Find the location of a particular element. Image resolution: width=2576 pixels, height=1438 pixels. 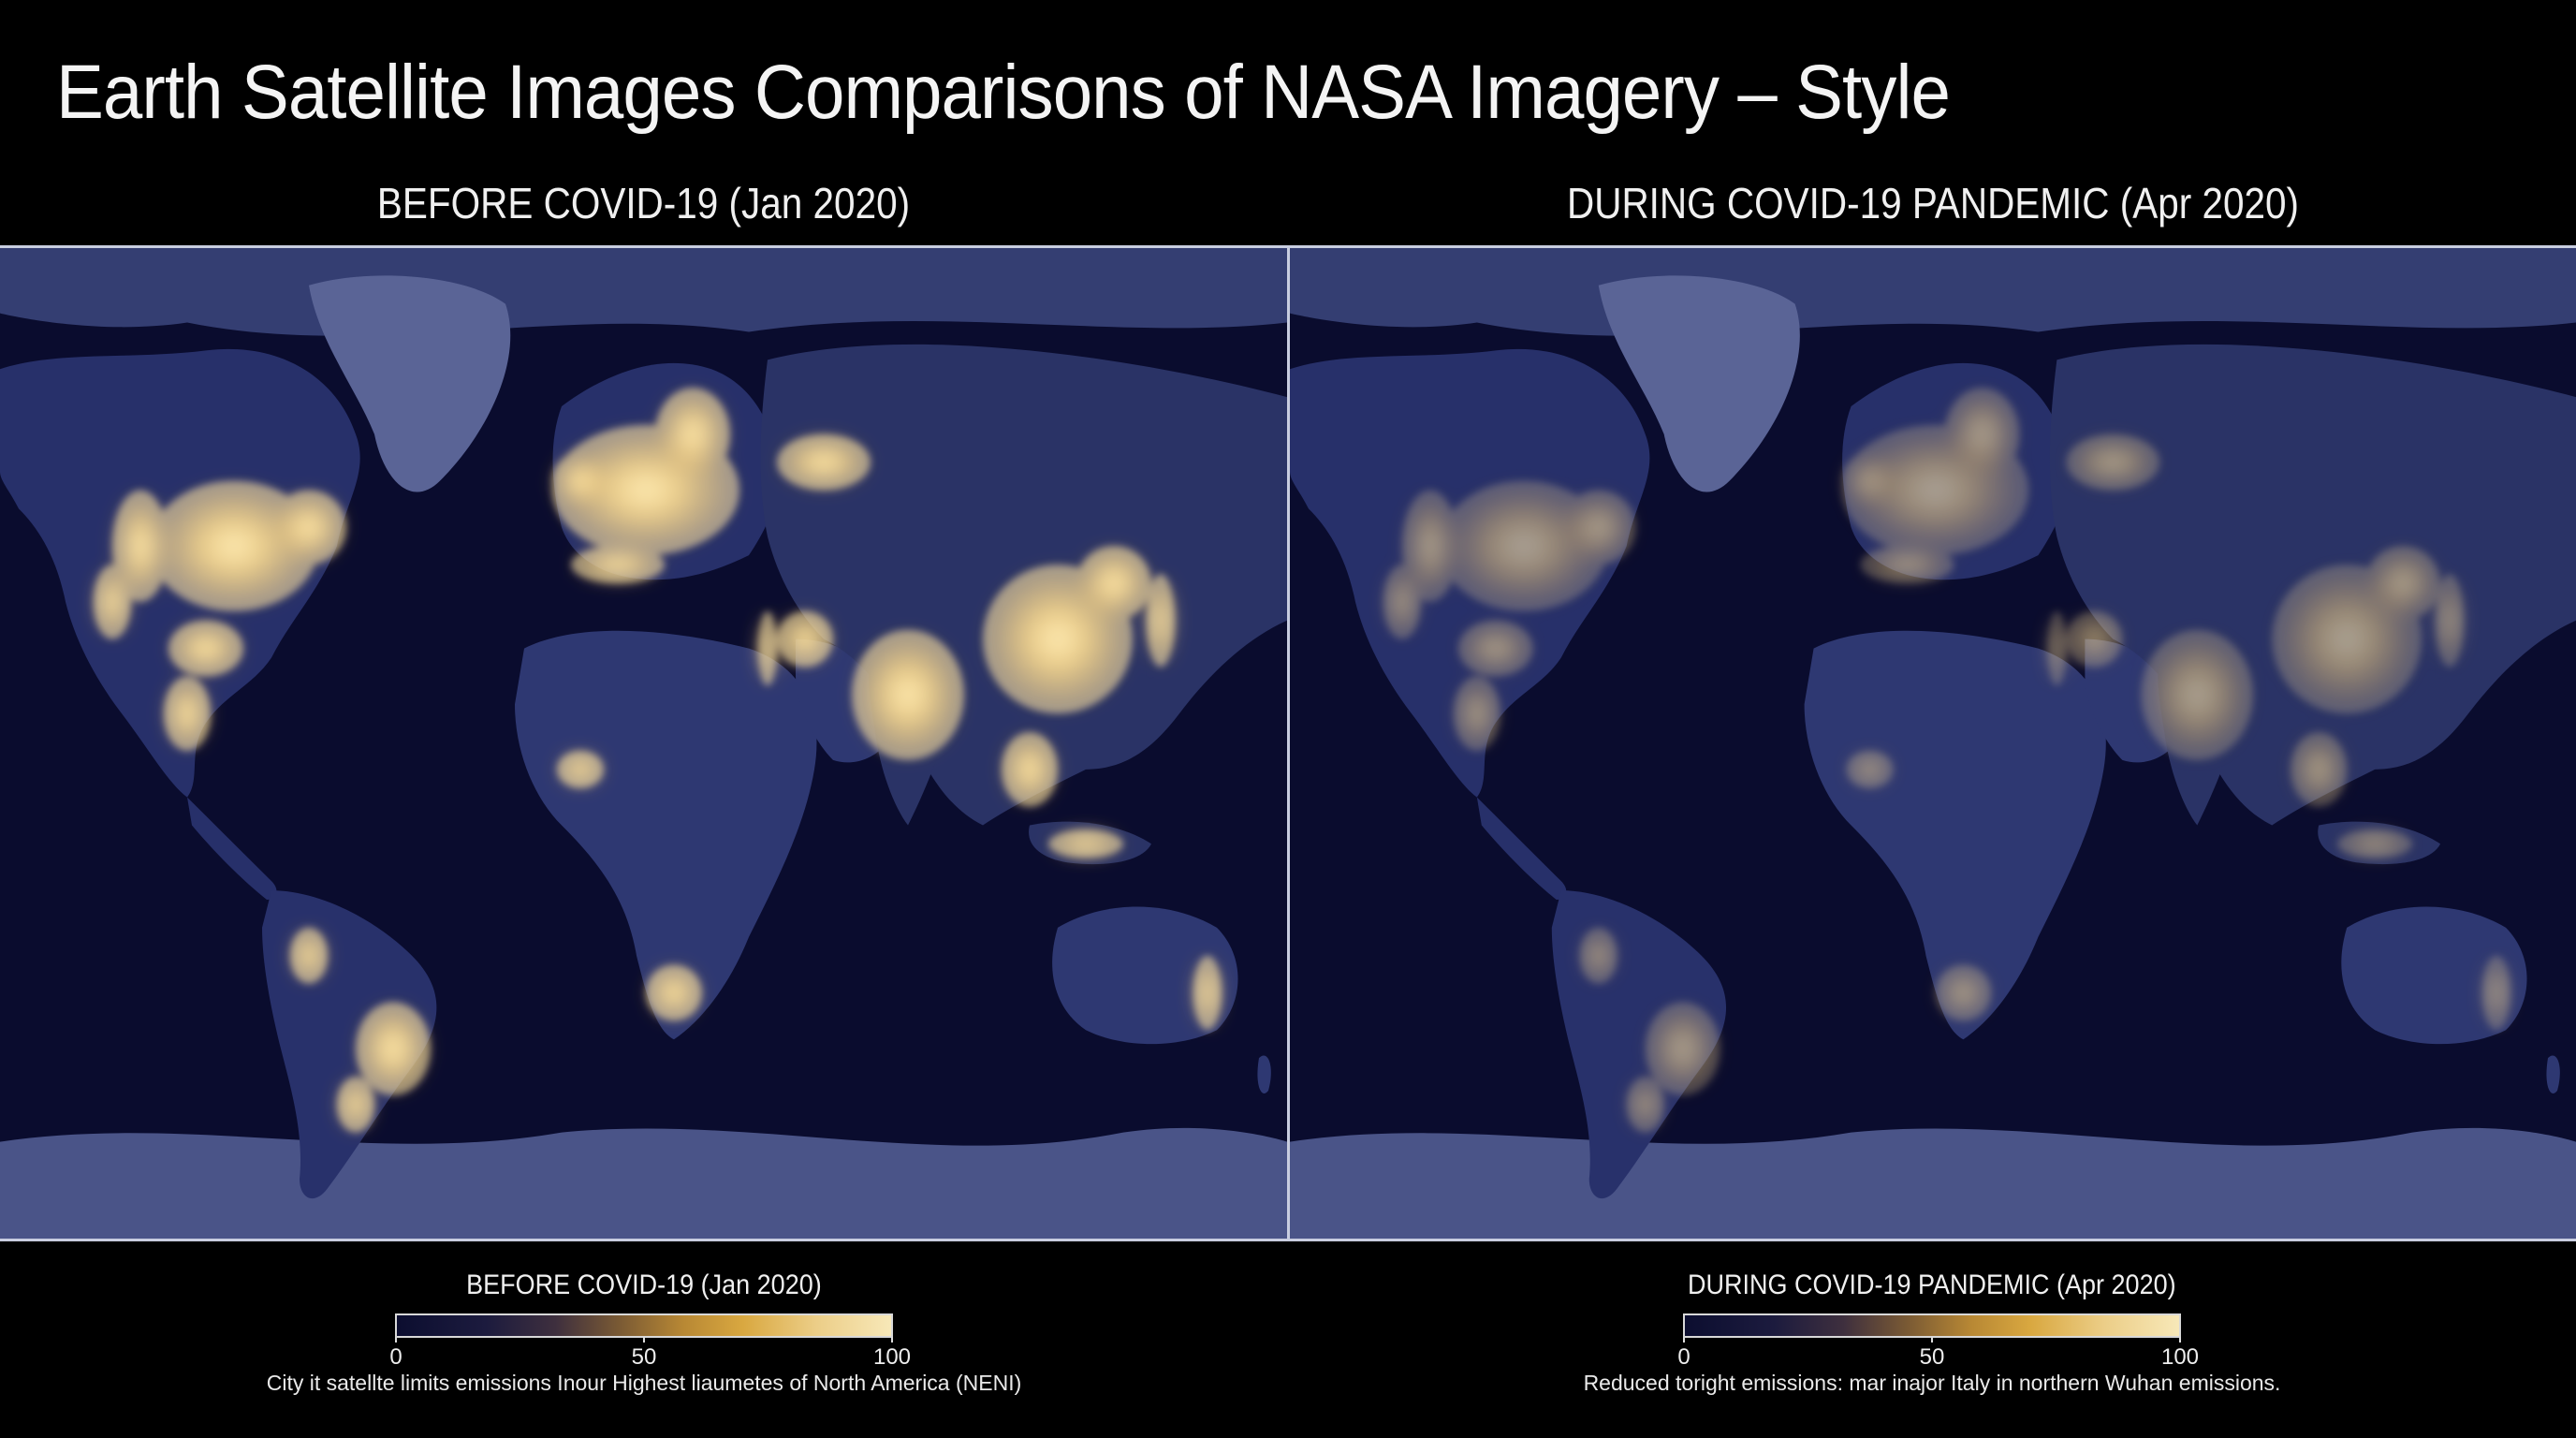

panel-divider is located at coordinates (1288, 743).